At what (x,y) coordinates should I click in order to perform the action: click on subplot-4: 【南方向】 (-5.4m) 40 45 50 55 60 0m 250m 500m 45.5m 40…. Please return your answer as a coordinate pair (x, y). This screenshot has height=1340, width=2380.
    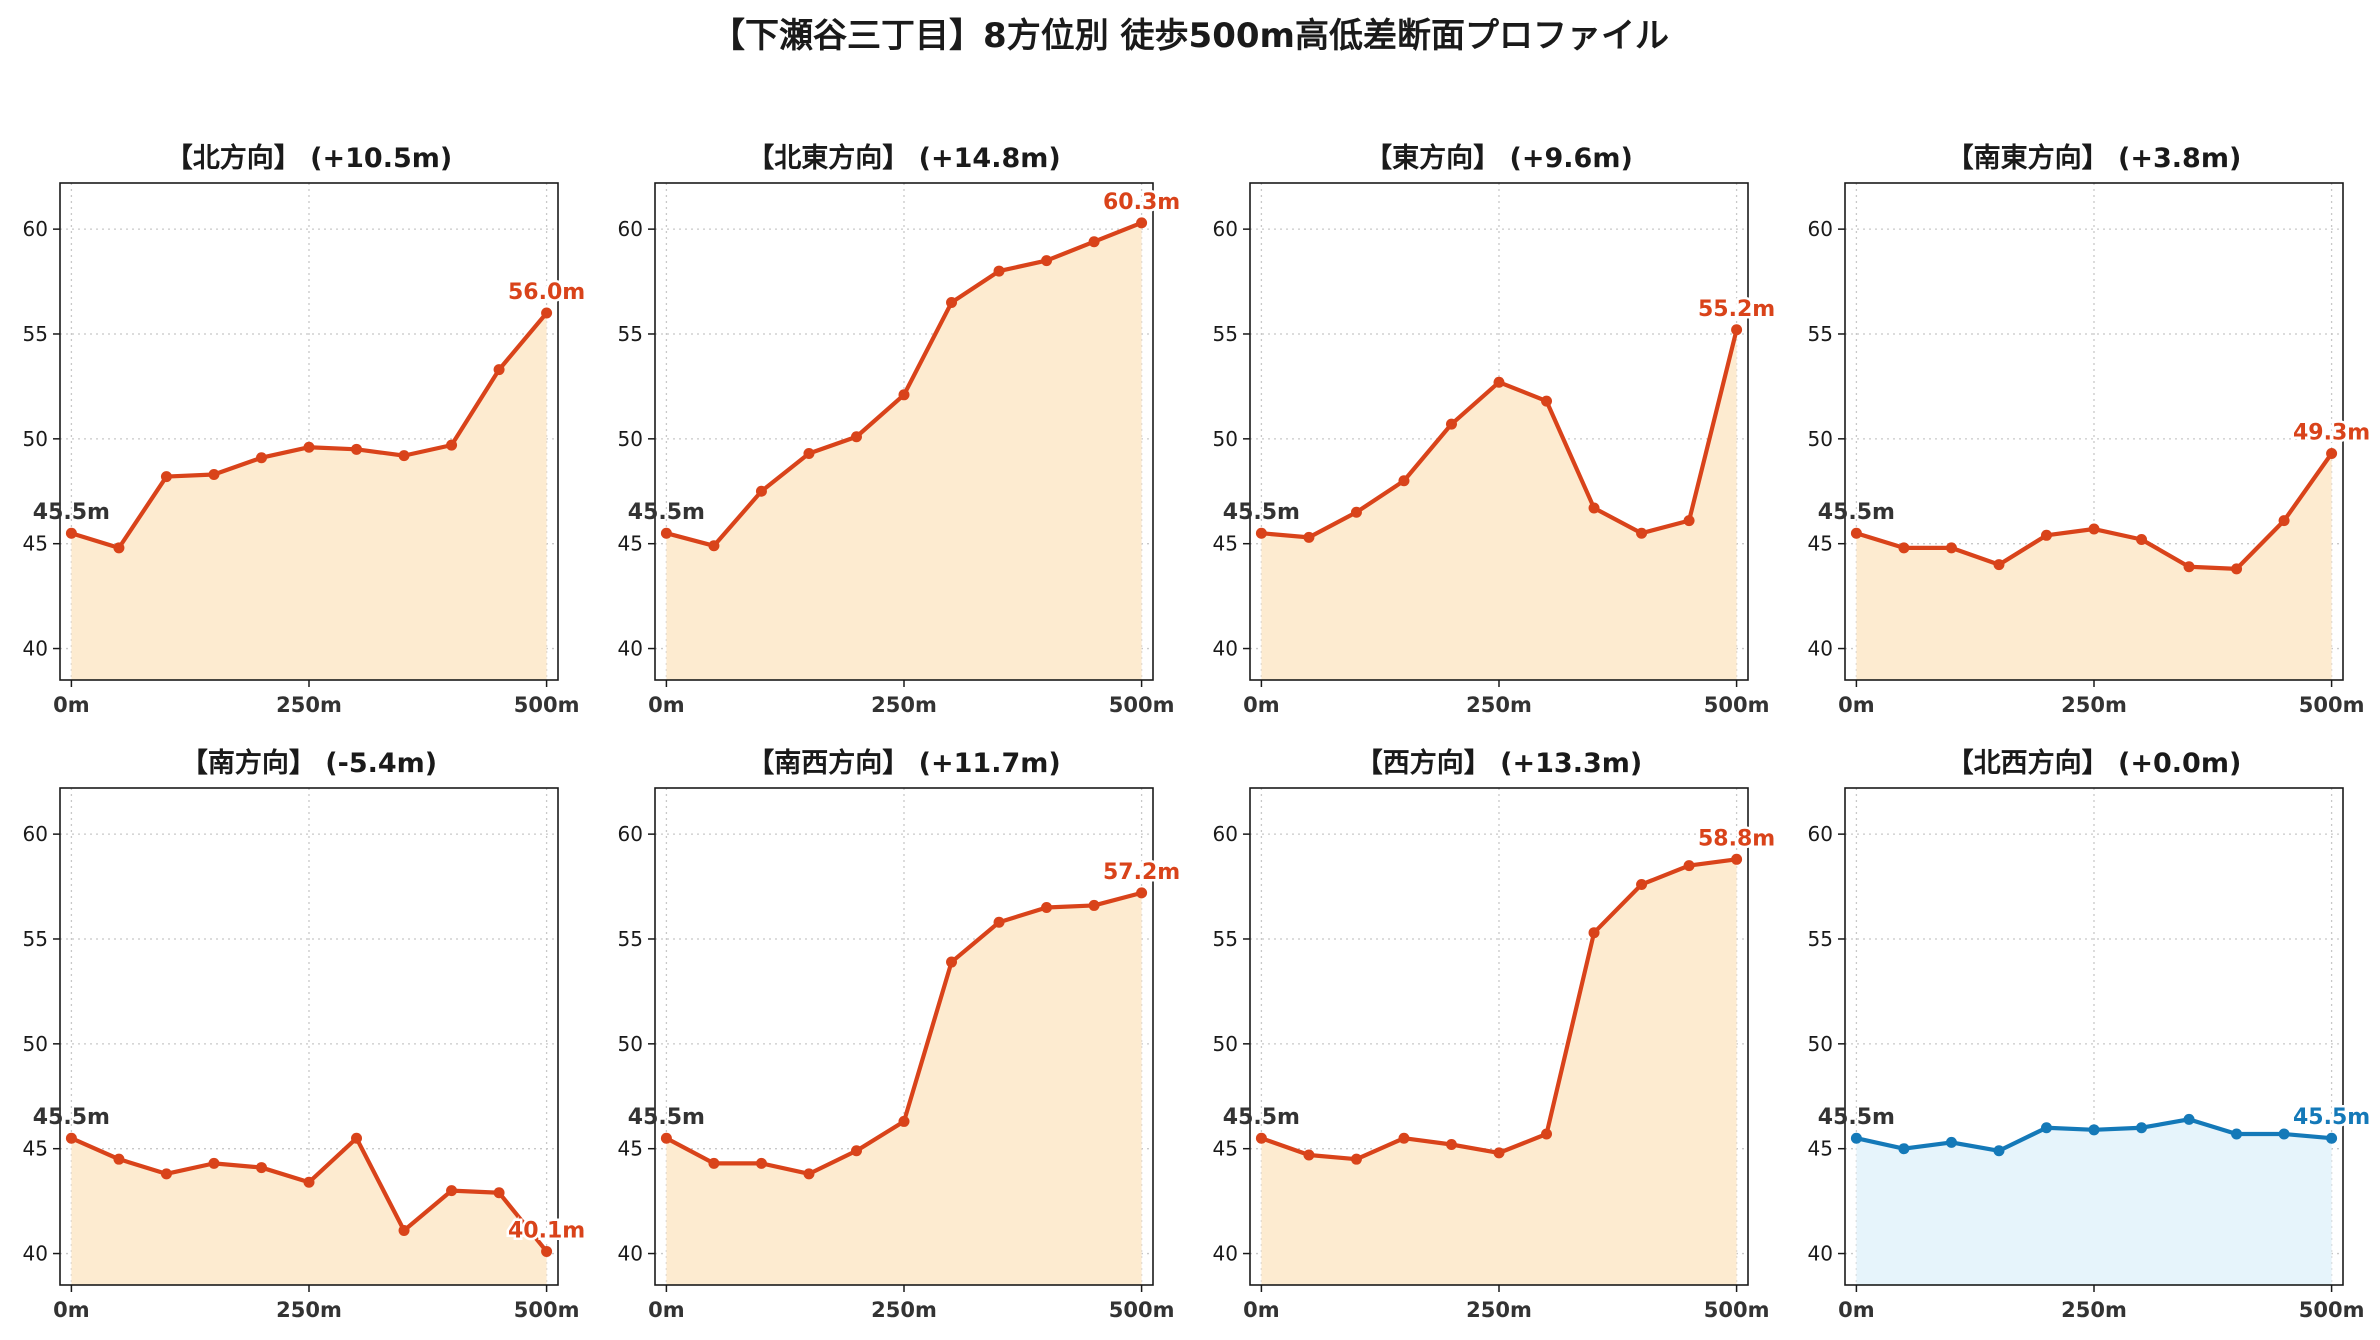
    Looking at the image, I should click on (305, 1034).